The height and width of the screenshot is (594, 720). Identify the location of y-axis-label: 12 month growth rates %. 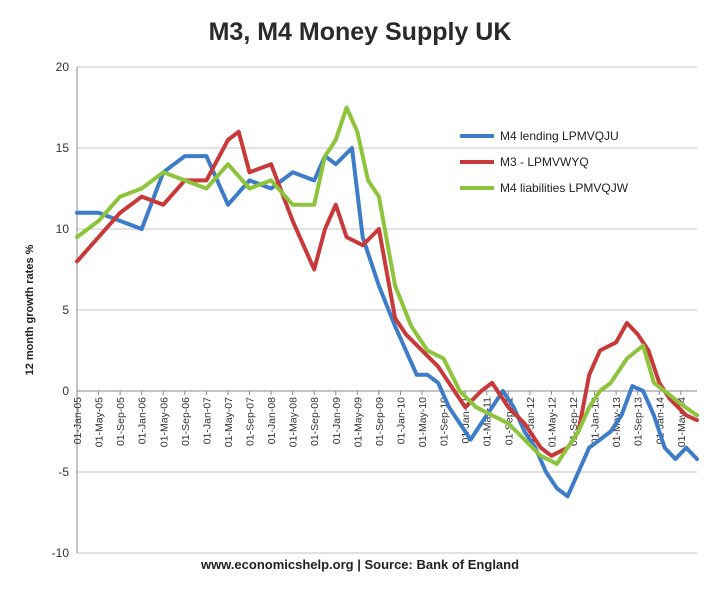
(30, 309).